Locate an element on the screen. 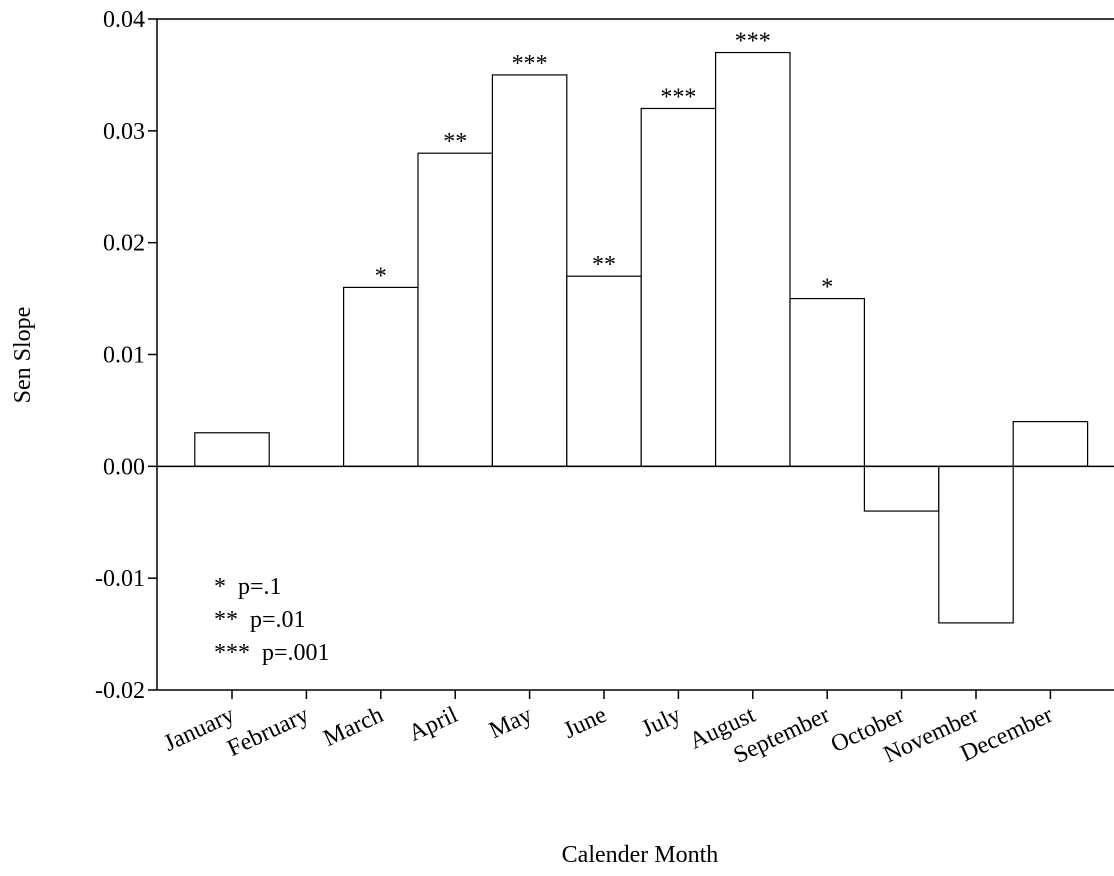 The height and width of the screenshot is (876, 1114). y-tick-label: -0.02 is located at coordinates (120, 691).